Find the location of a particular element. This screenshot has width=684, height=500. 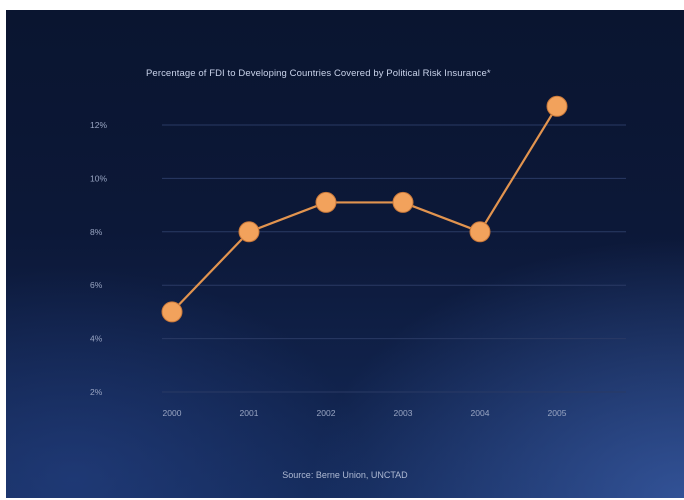

y-tick-label: 12% is located at coordinates (98, 125).